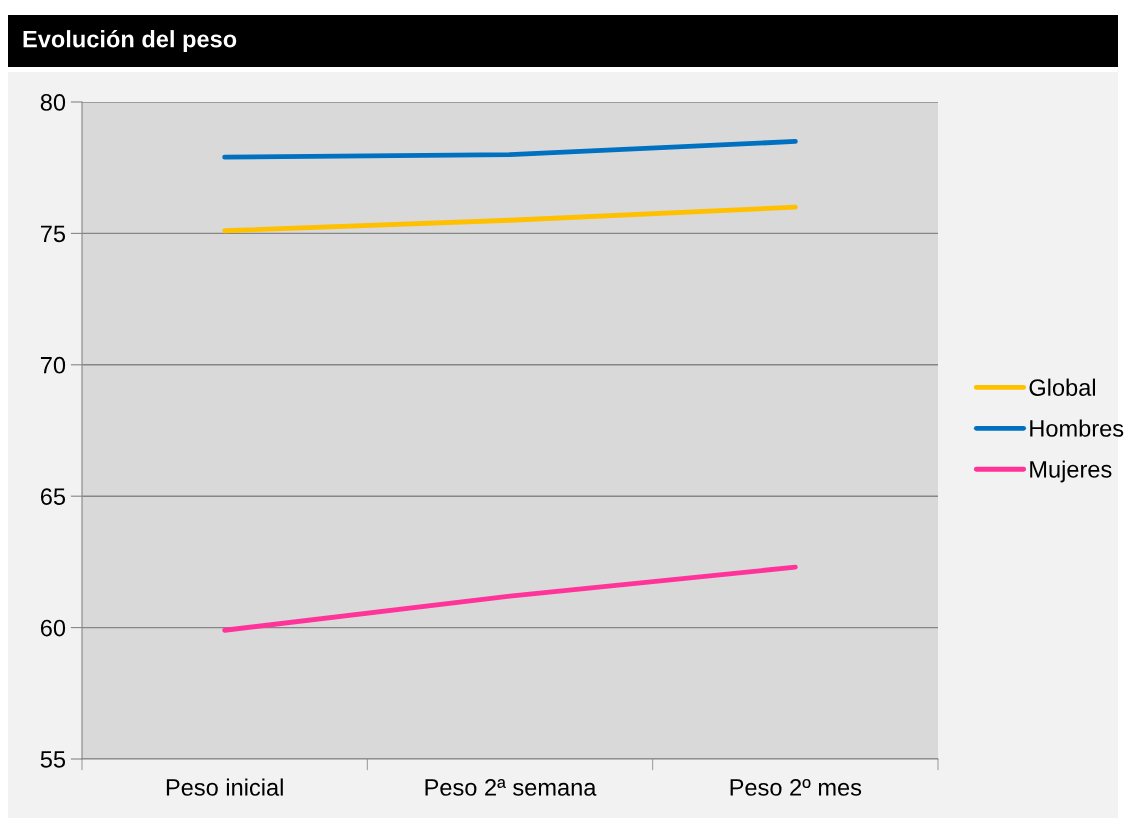  I want to click on y-tick-label: 60, so click(53, 628).